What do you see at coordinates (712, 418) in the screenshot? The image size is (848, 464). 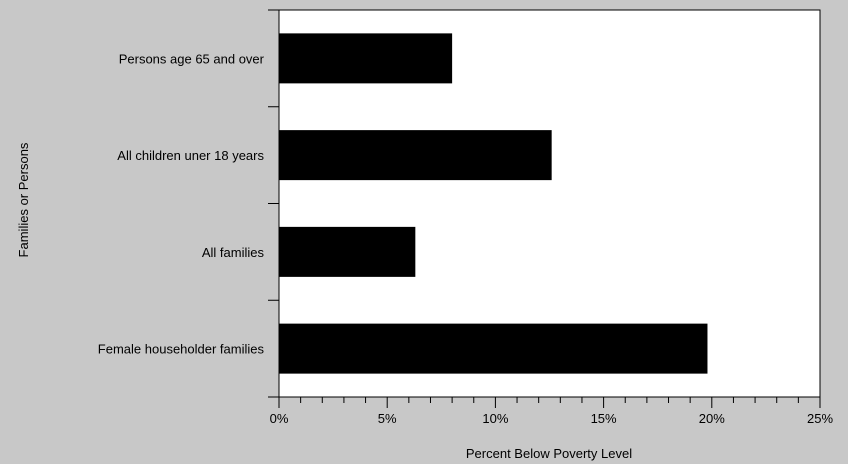 I see `x-tick-label: 20%` at bounding box center [712, 418].